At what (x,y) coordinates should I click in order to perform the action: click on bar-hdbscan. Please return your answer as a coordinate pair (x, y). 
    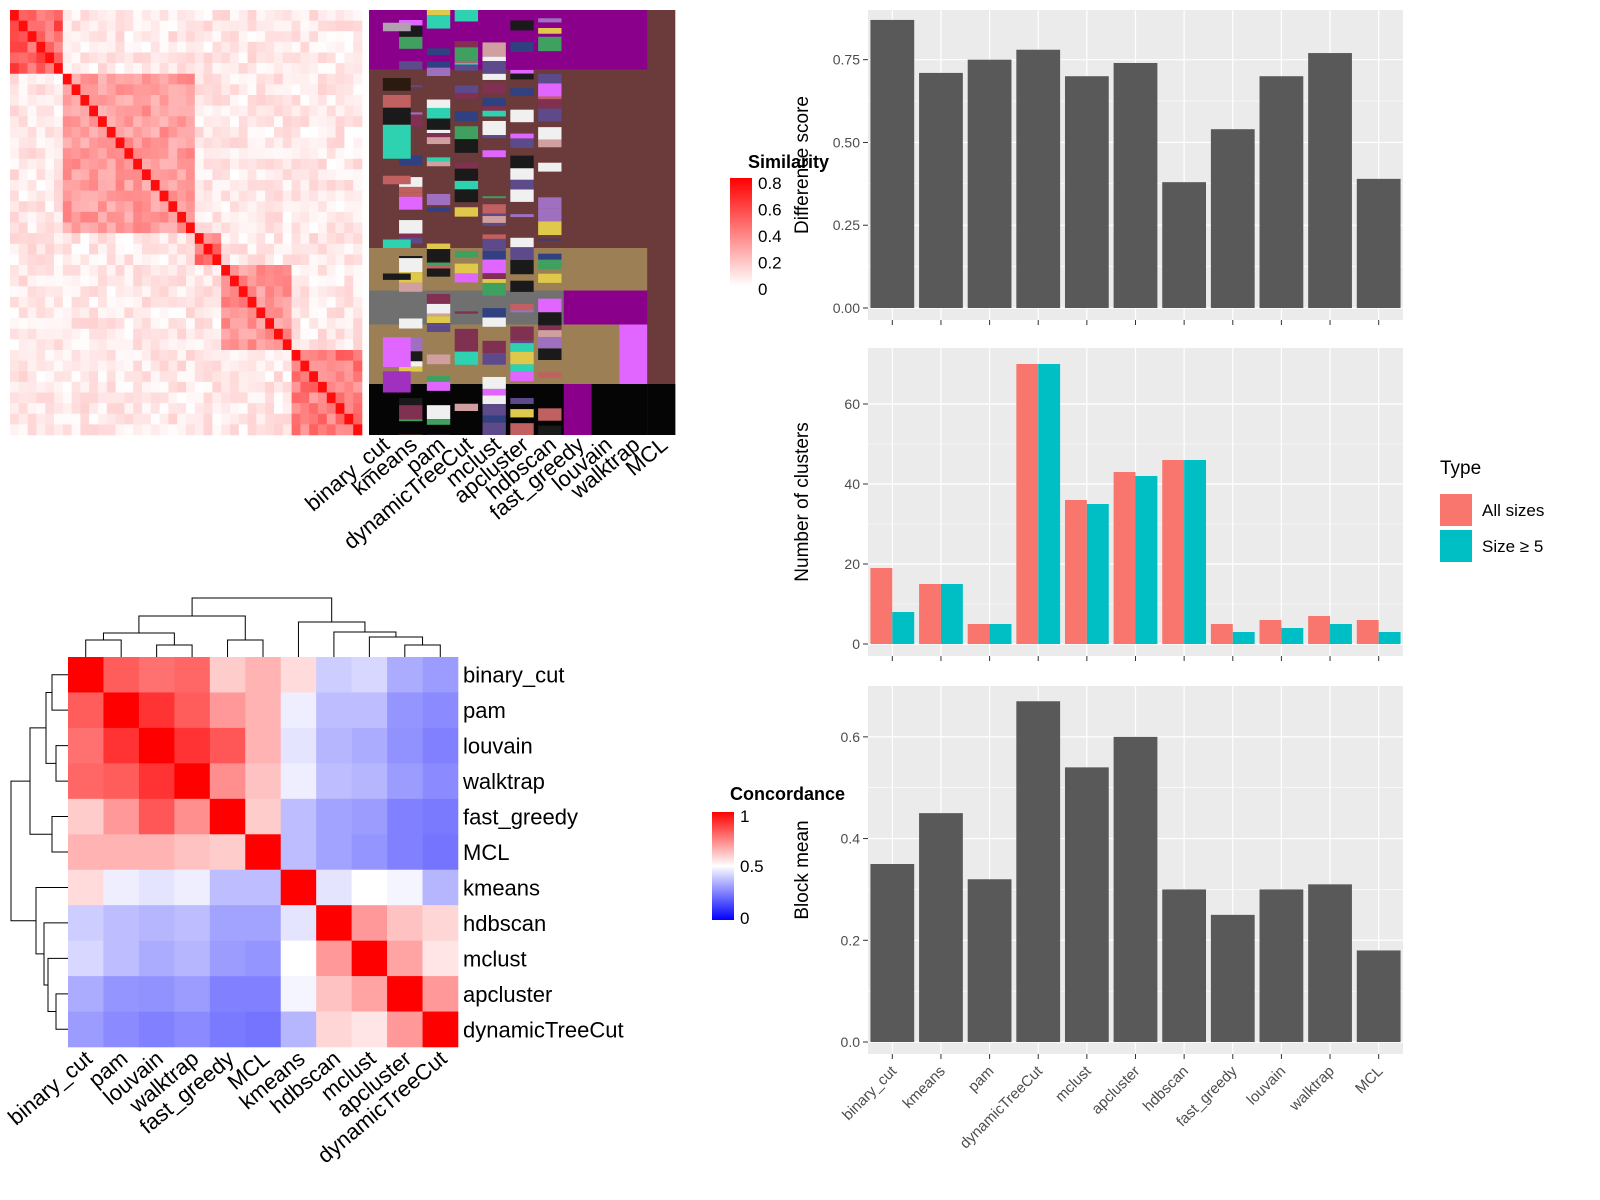
    Looking at the image, I should click on (1184, 245).